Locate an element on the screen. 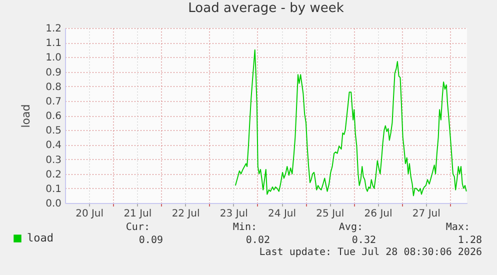  y-axis-title: load is located at coordinates (26, 116).